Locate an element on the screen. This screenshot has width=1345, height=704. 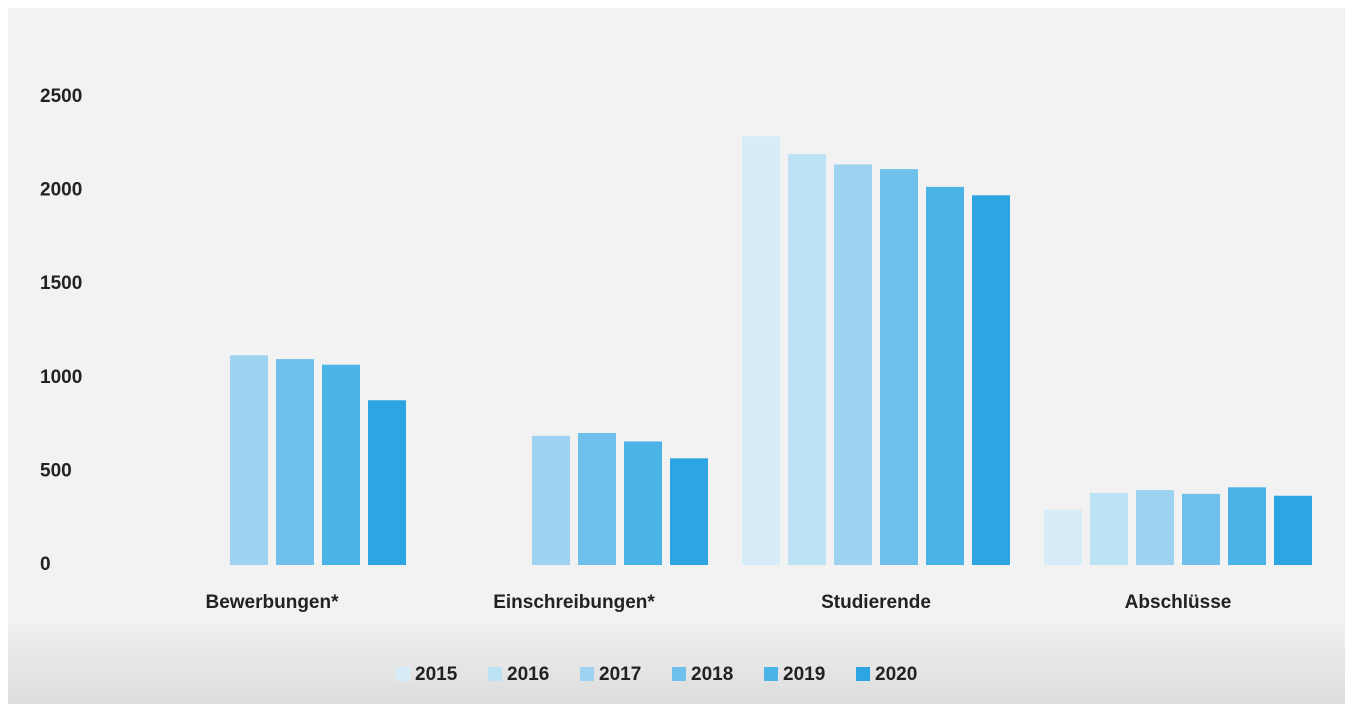
x-tick-label: Bewerbungen* is located at coordinates (272, 602).